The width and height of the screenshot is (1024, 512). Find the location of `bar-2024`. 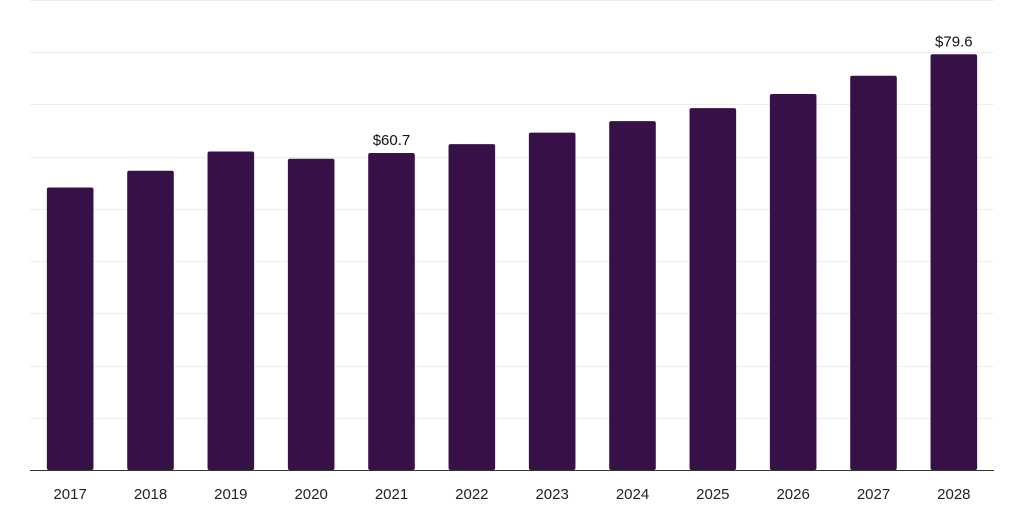

bar-2024 is located at coordinates (632, 296).